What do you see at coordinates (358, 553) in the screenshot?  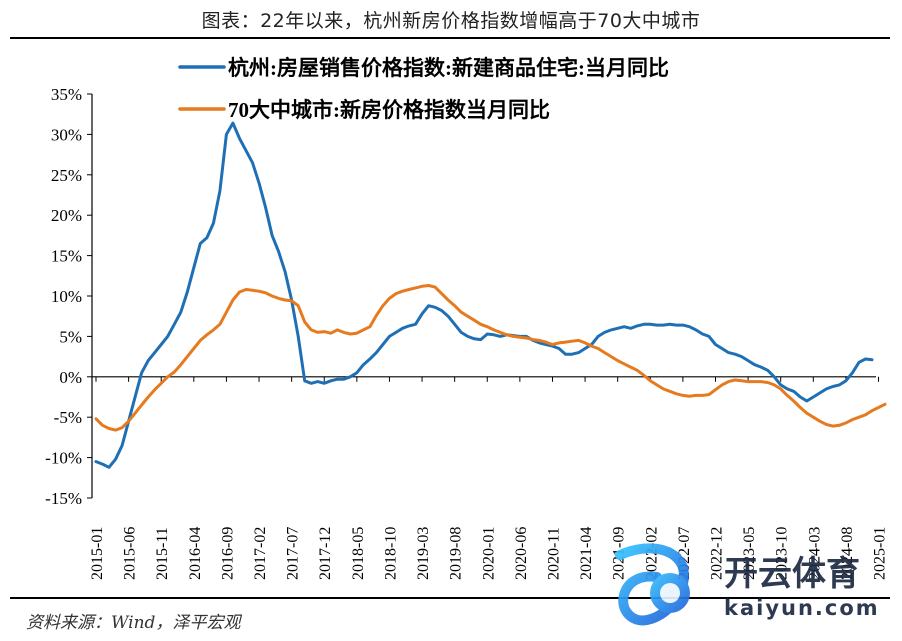 I see `x-tick-label: 2018-05` at bounding box center [358, 553].